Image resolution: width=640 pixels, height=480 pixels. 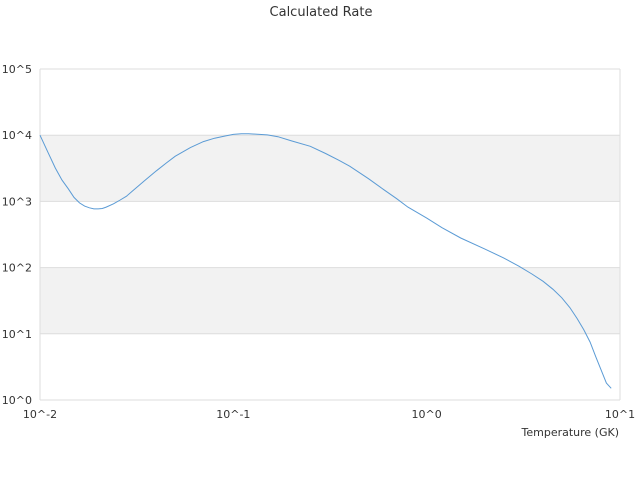 What do you see at coordinates (17, 334) in the screenshot?
I see `y-tick-label: 10^1` at bounding box center [17, 334].